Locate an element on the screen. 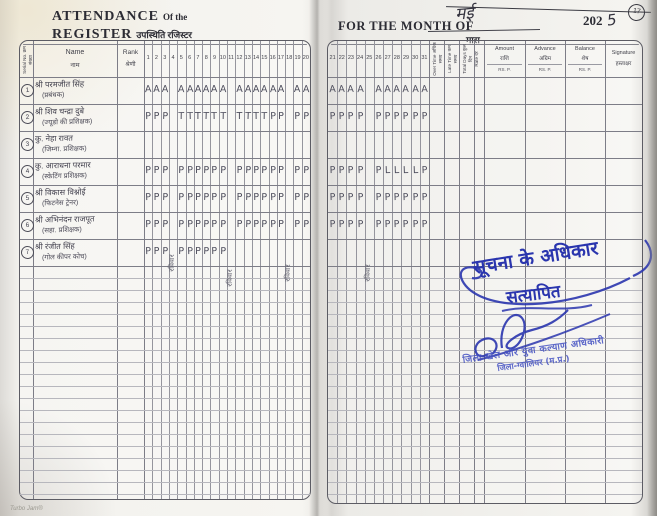  serial-column-header: Serial No. क्रम संख्या is located at coordinates (27, 60).